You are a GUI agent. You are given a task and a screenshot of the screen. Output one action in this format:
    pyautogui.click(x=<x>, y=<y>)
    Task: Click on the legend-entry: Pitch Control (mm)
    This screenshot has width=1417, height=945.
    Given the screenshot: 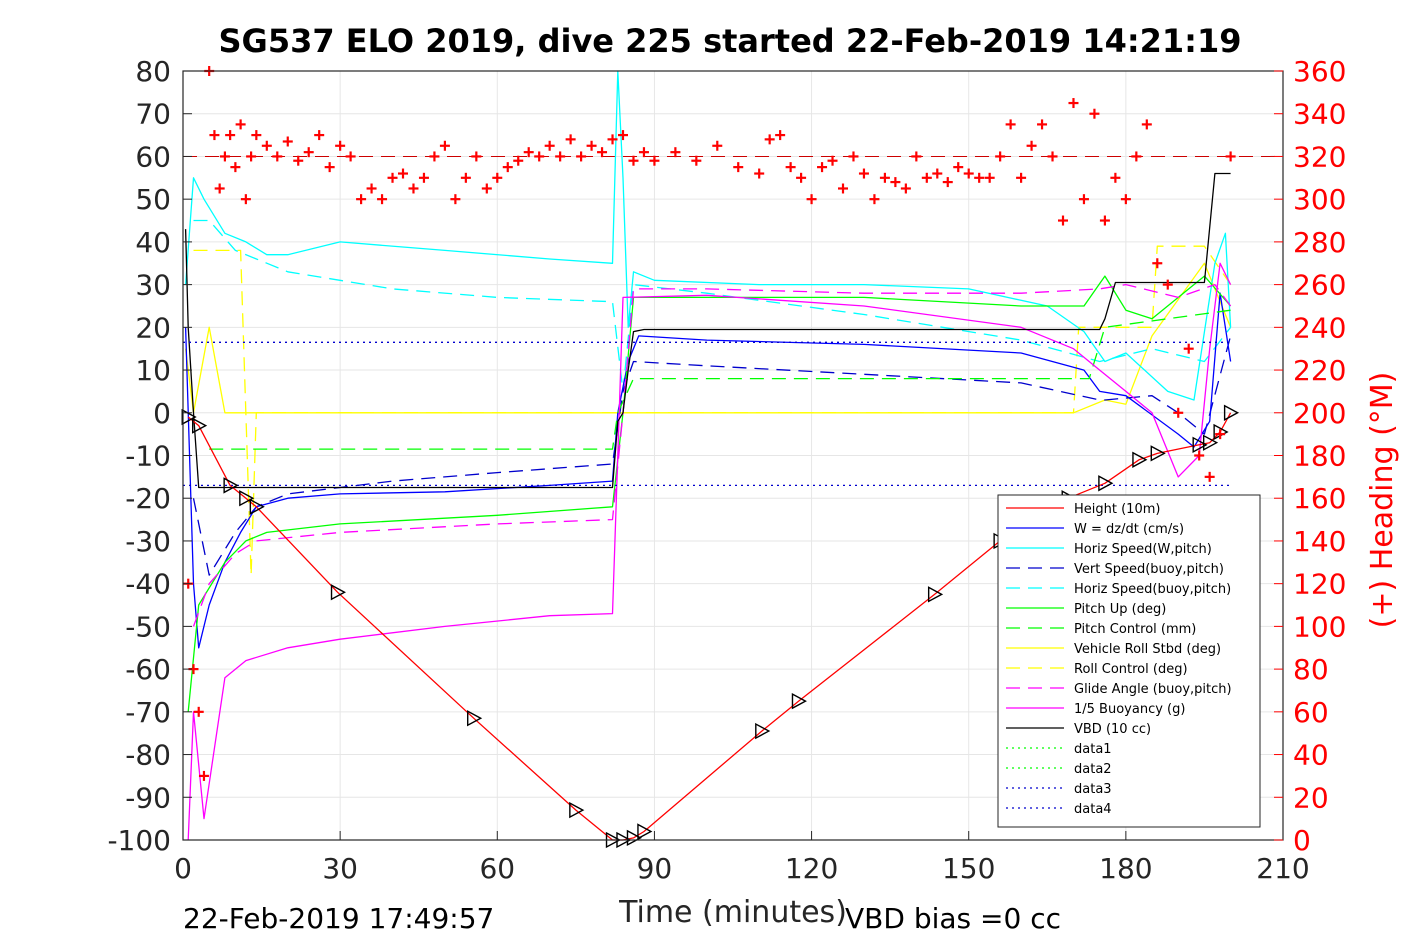 What is the action you would take?
    pyautogui.click(x=1135, y=629)
    